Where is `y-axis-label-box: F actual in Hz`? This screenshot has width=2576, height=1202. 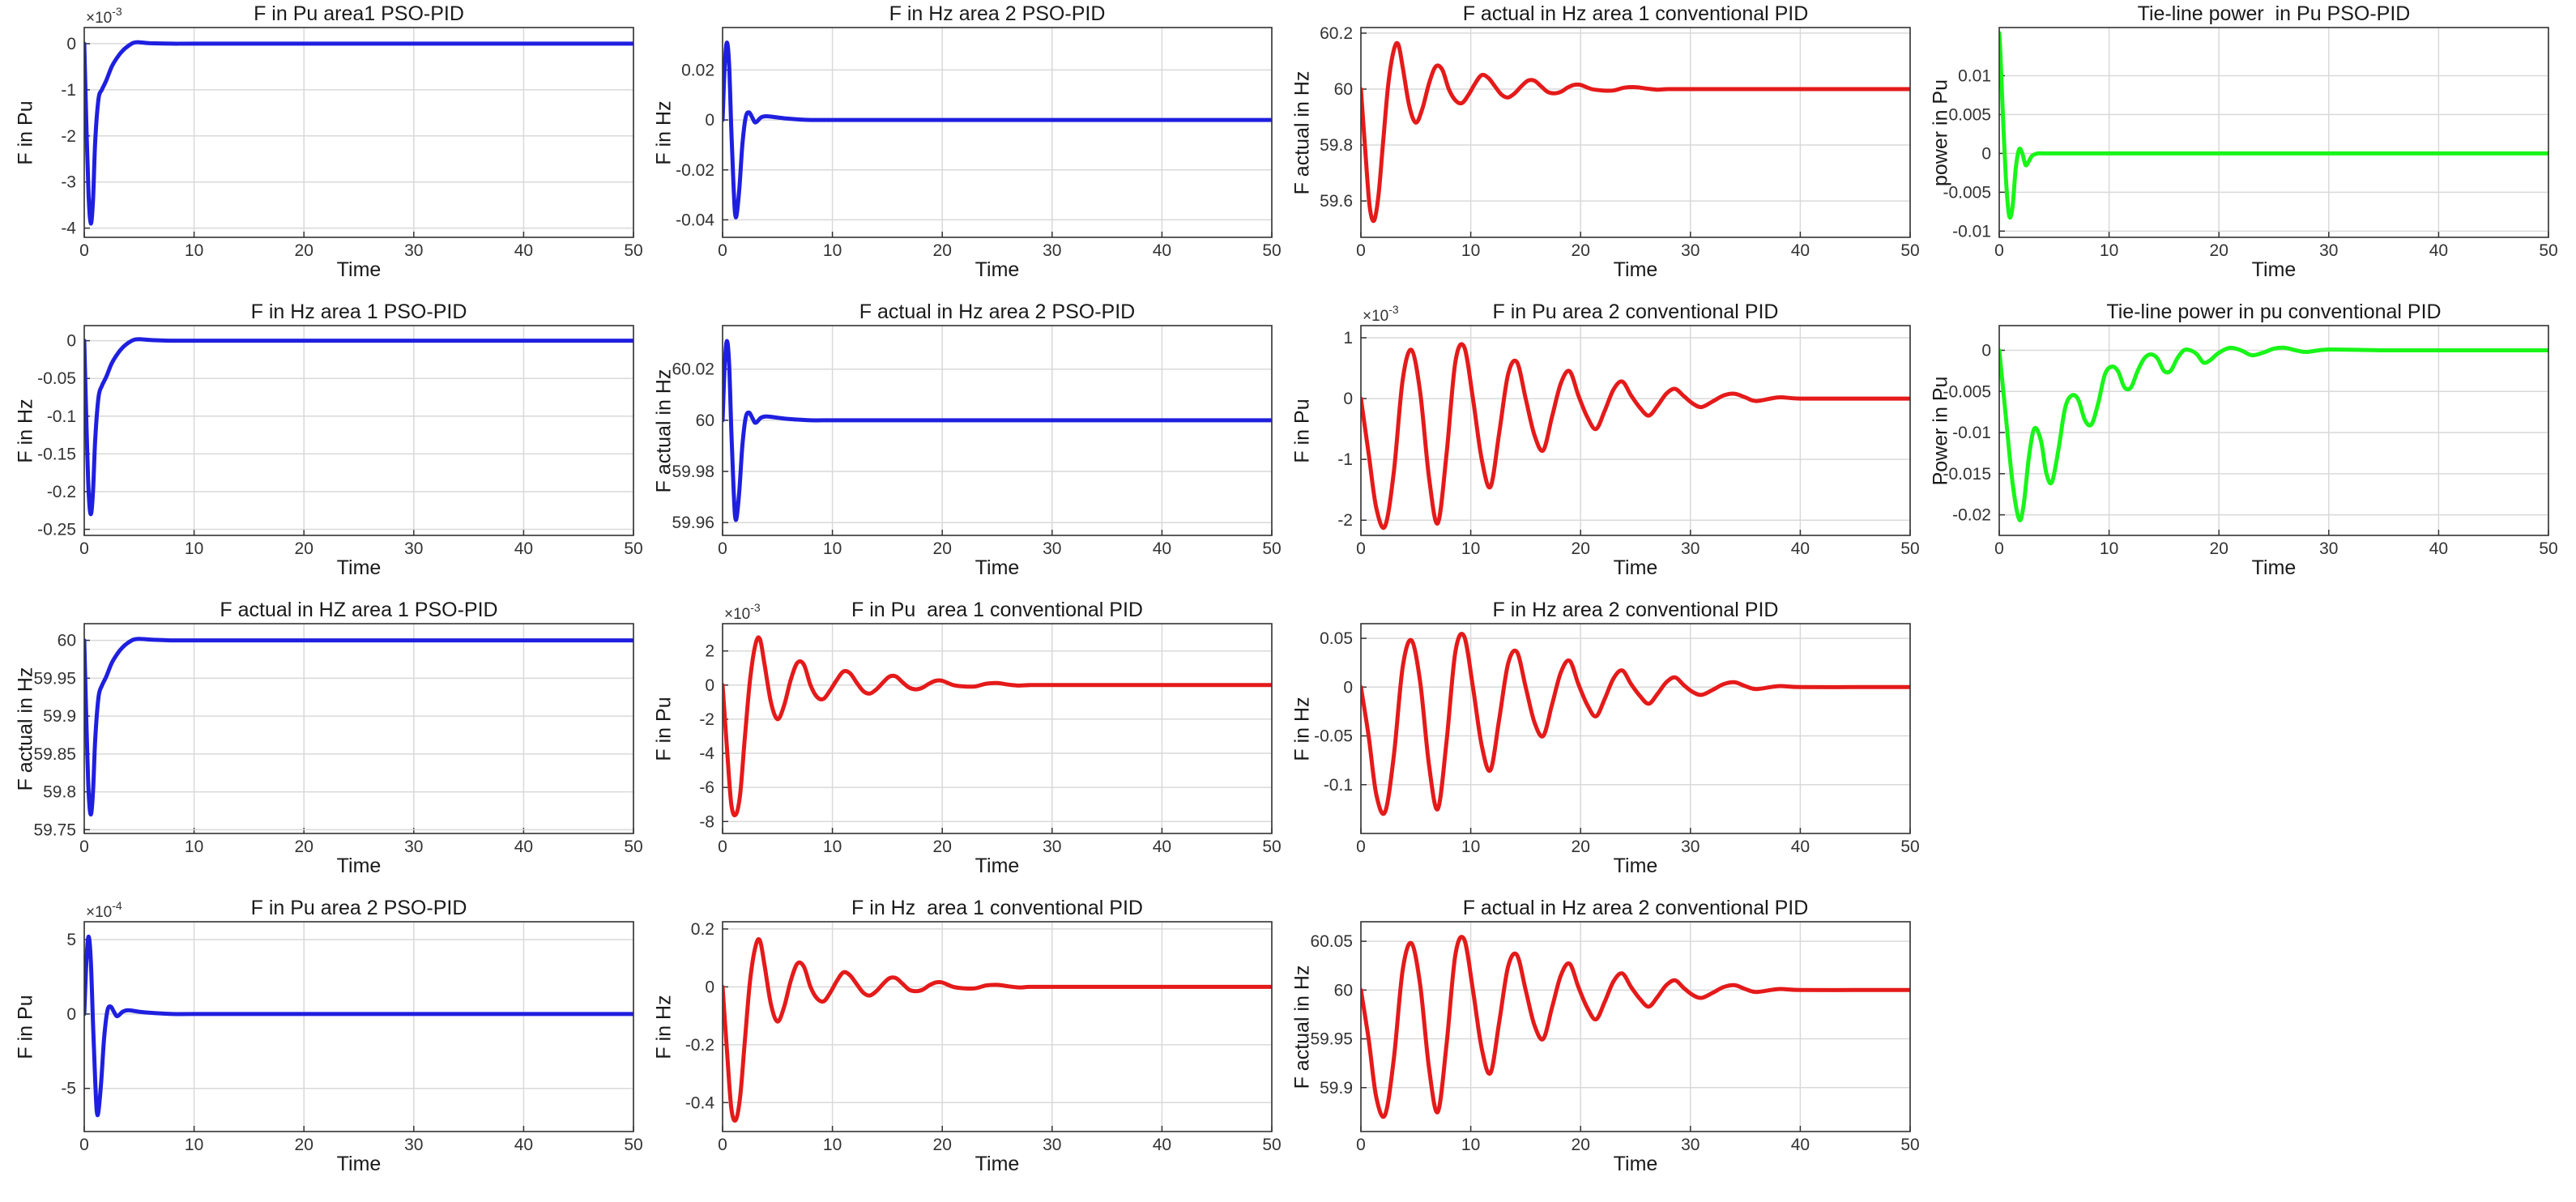
y-axis-label-box: F actual in Hz is located at coordinates (1303, 1046).